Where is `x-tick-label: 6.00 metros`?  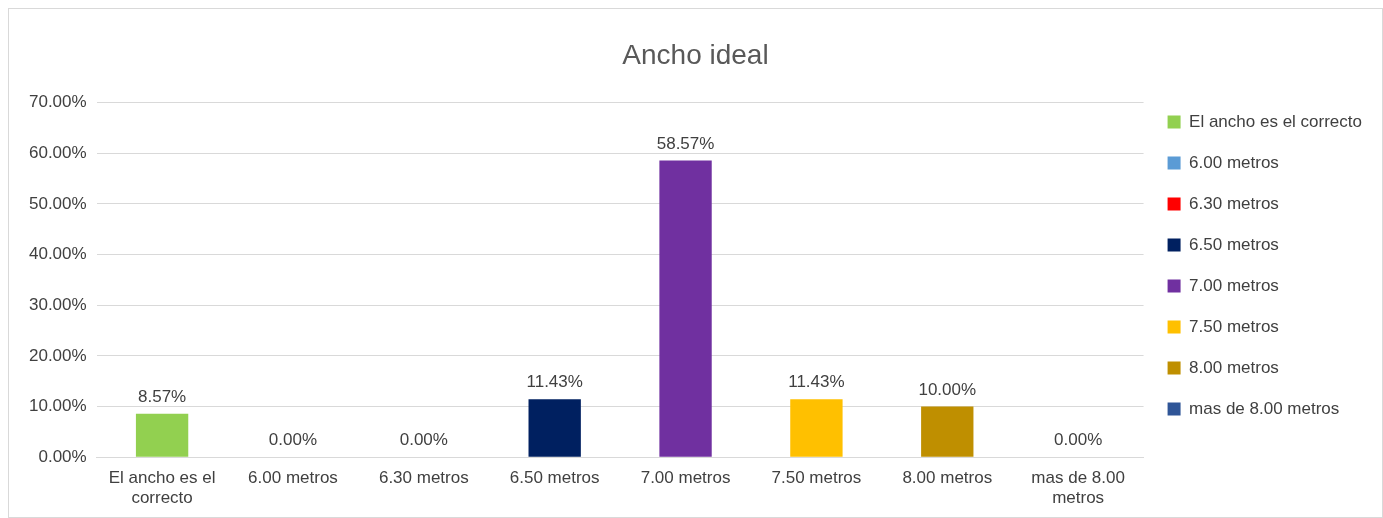
x-tick-label: 6.00 metros is located at coordinates (293, 478).